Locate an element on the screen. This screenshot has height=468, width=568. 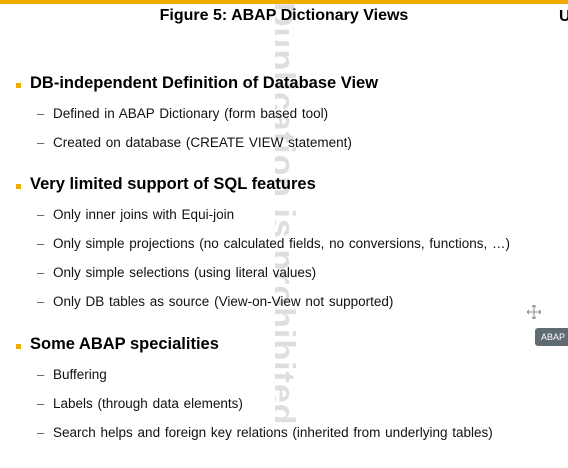
page-title: Figure 5: ABAP Dictionary Views is located at coordinates (284, 15).